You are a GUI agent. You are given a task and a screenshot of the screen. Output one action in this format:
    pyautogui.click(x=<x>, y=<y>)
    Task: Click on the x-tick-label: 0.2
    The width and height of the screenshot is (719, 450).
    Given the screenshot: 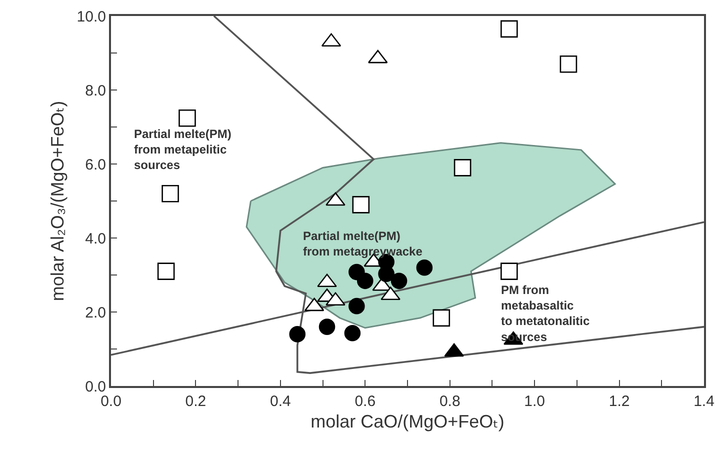 What is the action you would take?
    pyautogui.click(x=195, y=401)
    